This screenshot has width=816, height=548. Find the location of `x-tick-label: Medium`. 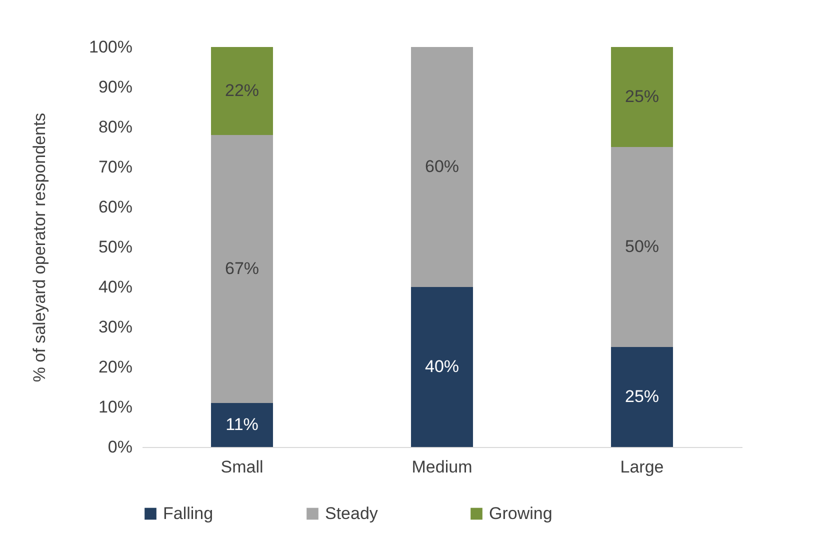

x-tick-label: Medium is located at coordinates (442, 467).